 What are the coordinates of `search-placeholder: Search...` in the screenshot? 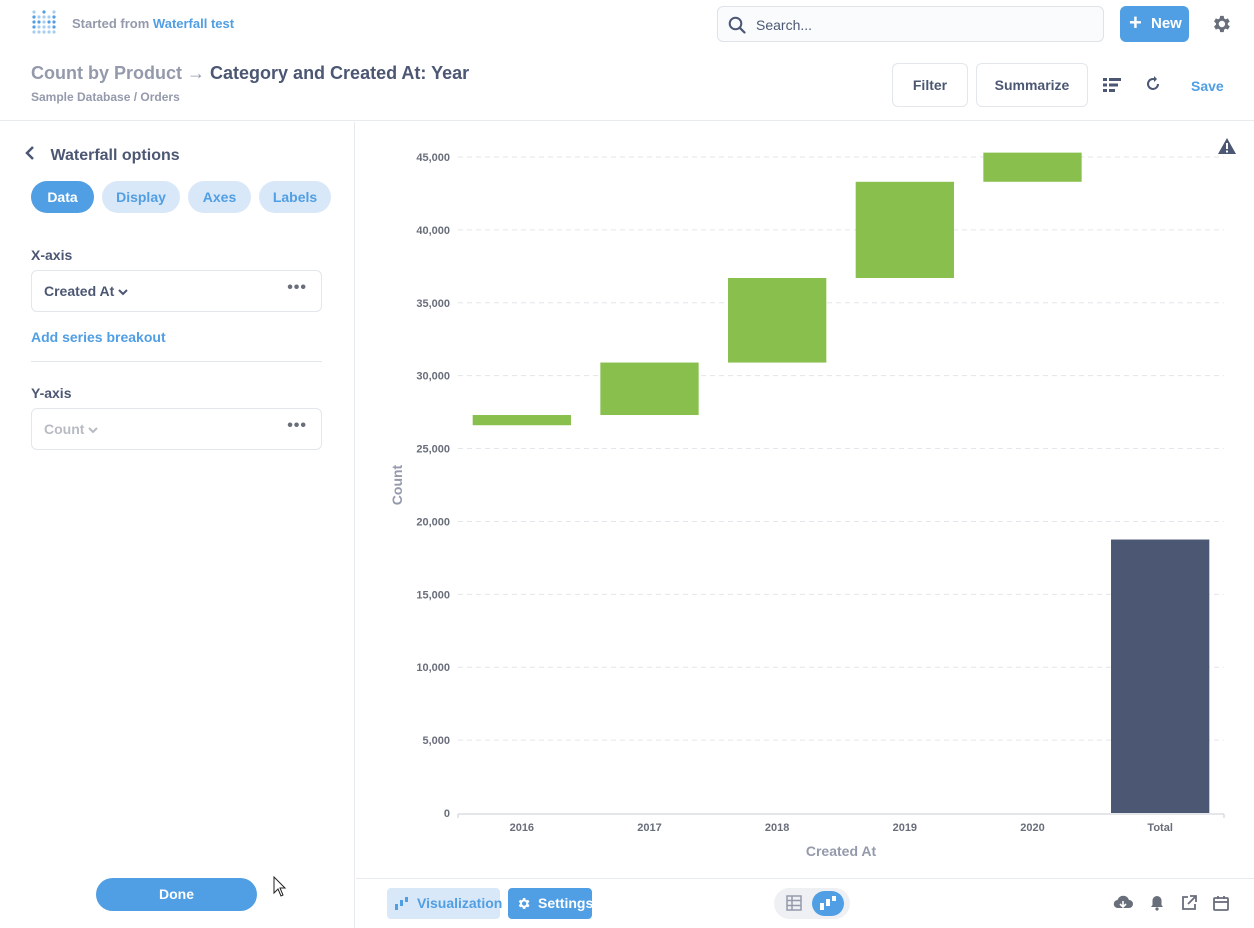 It's located at (784, 25).